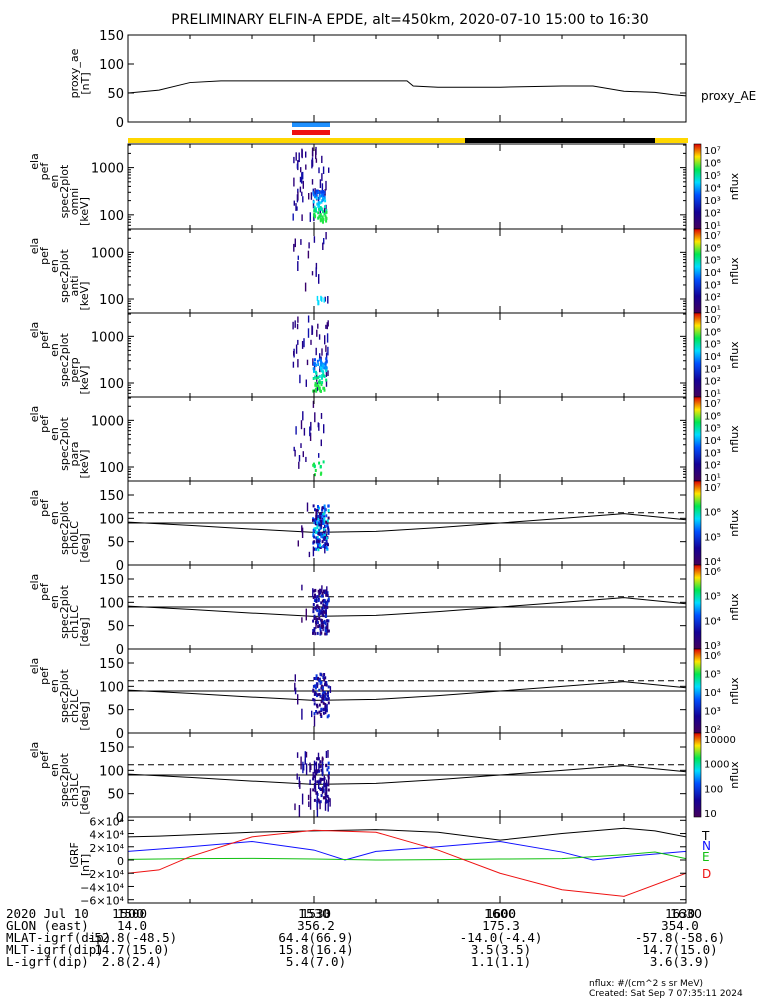  I want to click on colorbar-tick-label: 10¹, so click(712, 478).